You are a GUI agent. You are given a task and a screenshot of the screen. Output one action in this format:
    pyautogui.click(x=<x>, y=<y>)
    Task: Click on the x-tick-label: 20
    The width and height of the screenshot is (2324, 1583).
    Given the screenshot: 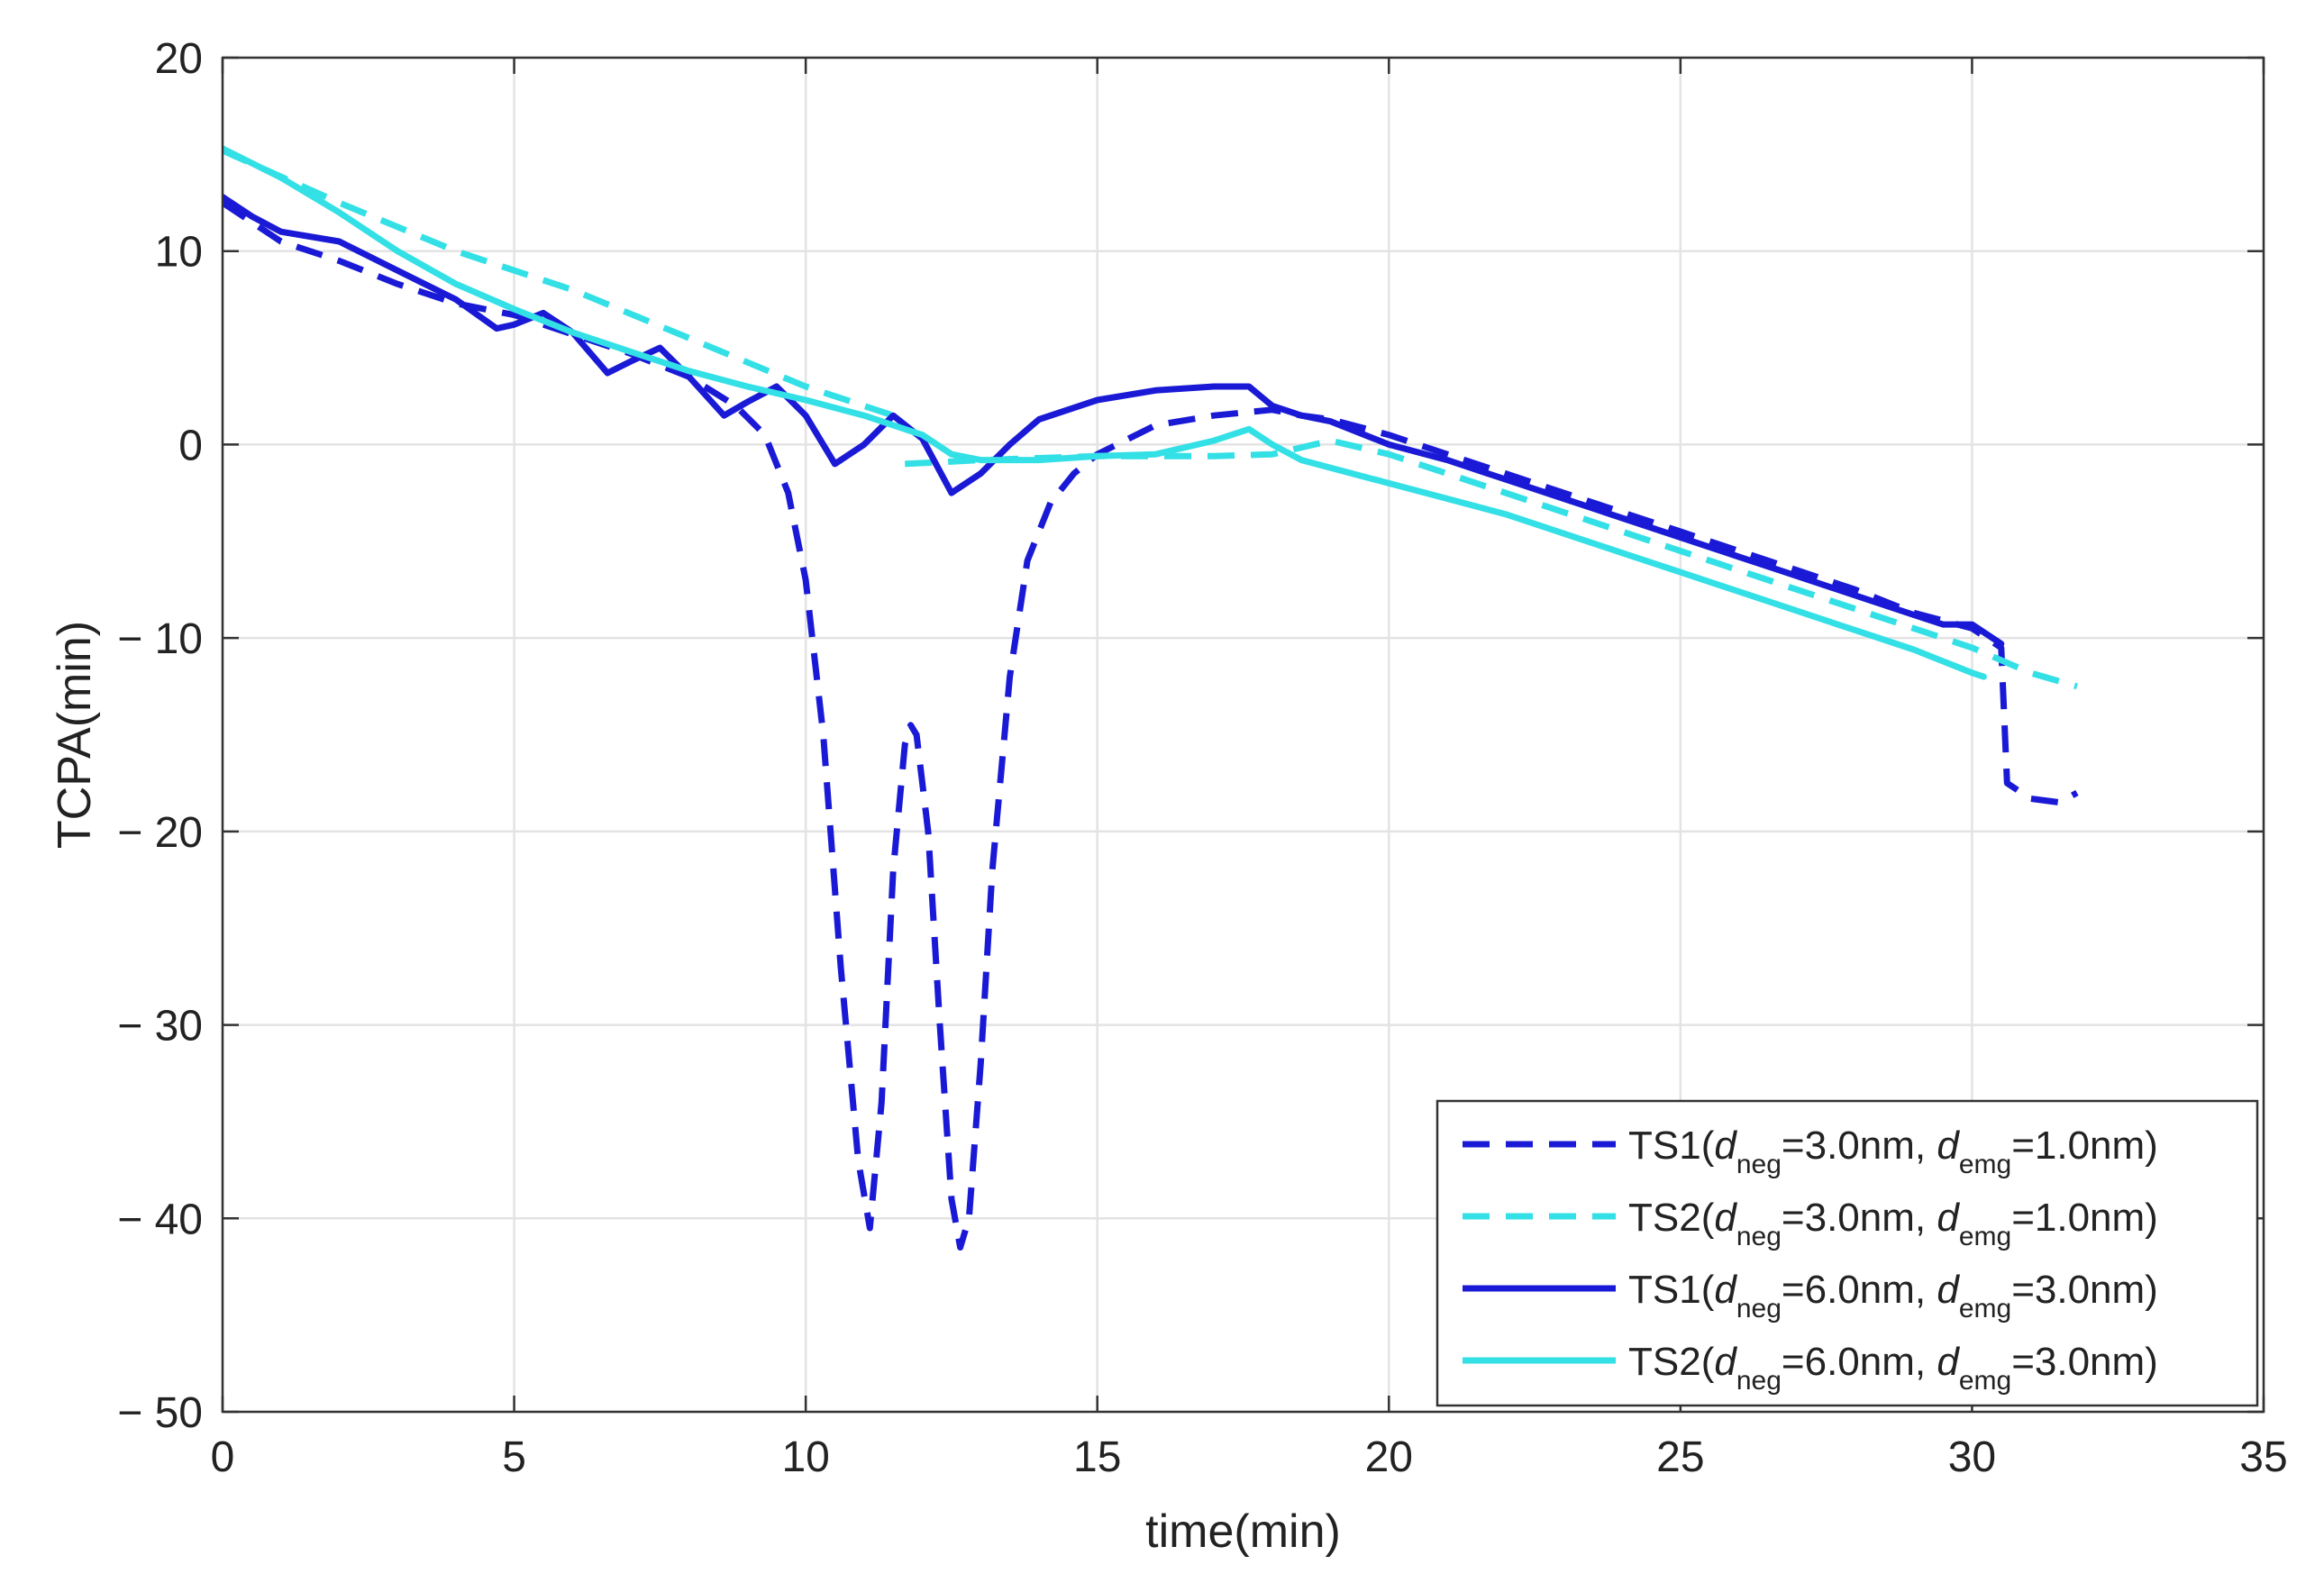 What is the action you would take?
    pyautogui.click(x=1389, y=1457)
    